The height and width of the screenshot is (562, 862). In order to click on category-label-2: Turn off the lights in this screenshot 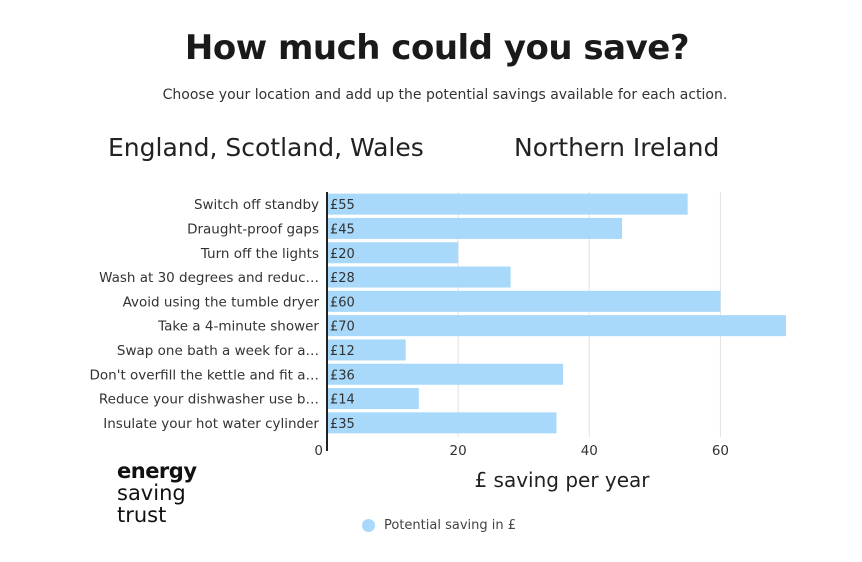, I will do `click(259, 254)`.